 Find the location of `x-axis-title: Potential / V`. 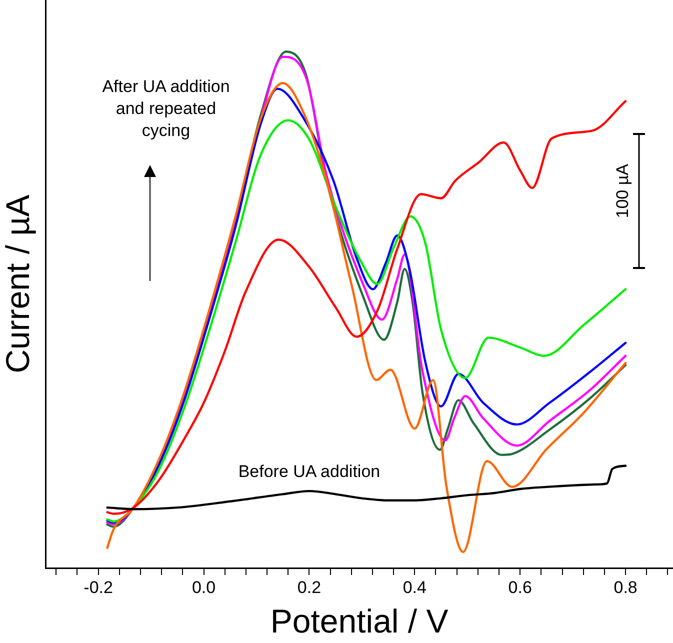

x-axis-title: Potential / V is located at coordinates (359, 621).